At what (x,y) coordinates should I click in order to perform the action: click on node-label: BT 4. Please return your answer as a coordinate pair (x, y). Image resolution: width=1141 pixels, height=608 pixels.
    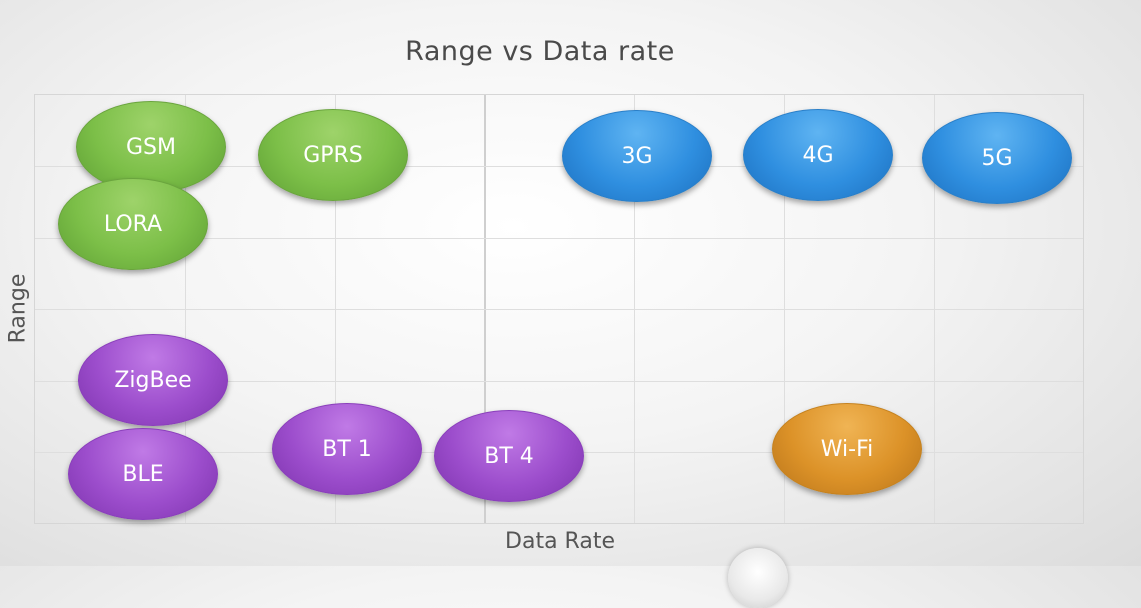
    Looking at the image, I should click on (509, 456).